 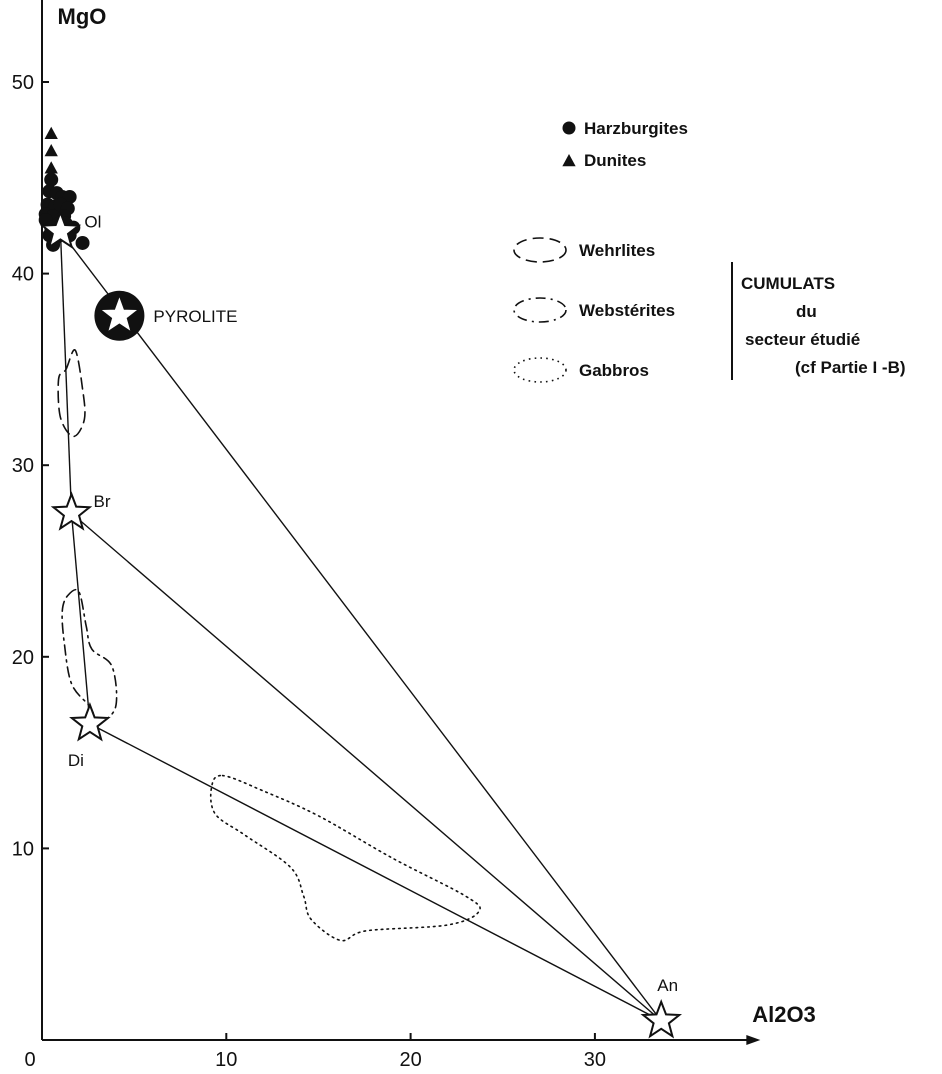 I want to click on legend-websterites-label: Webstérites, so click(x=627, y=310).